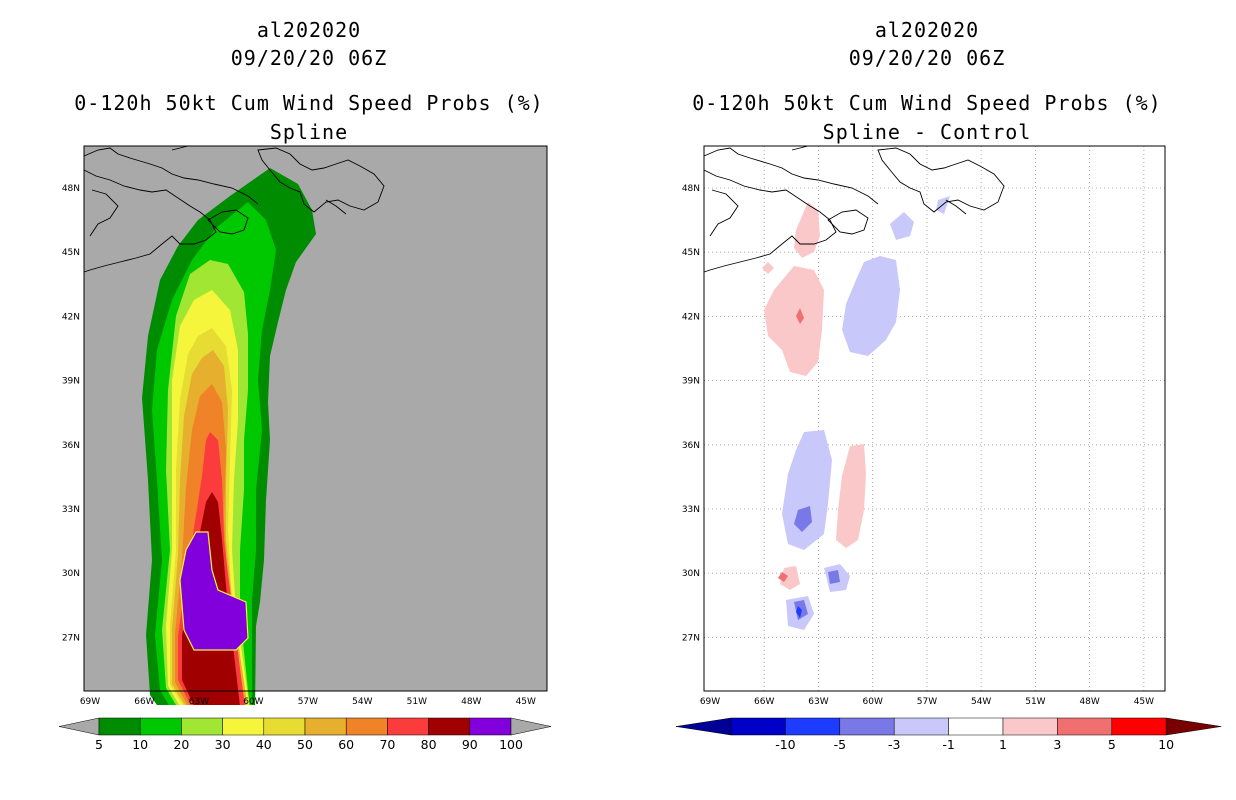  Describe the element at coordinates (346, 744) in the screenshot. I see `colorbar-label: 60` at that location.